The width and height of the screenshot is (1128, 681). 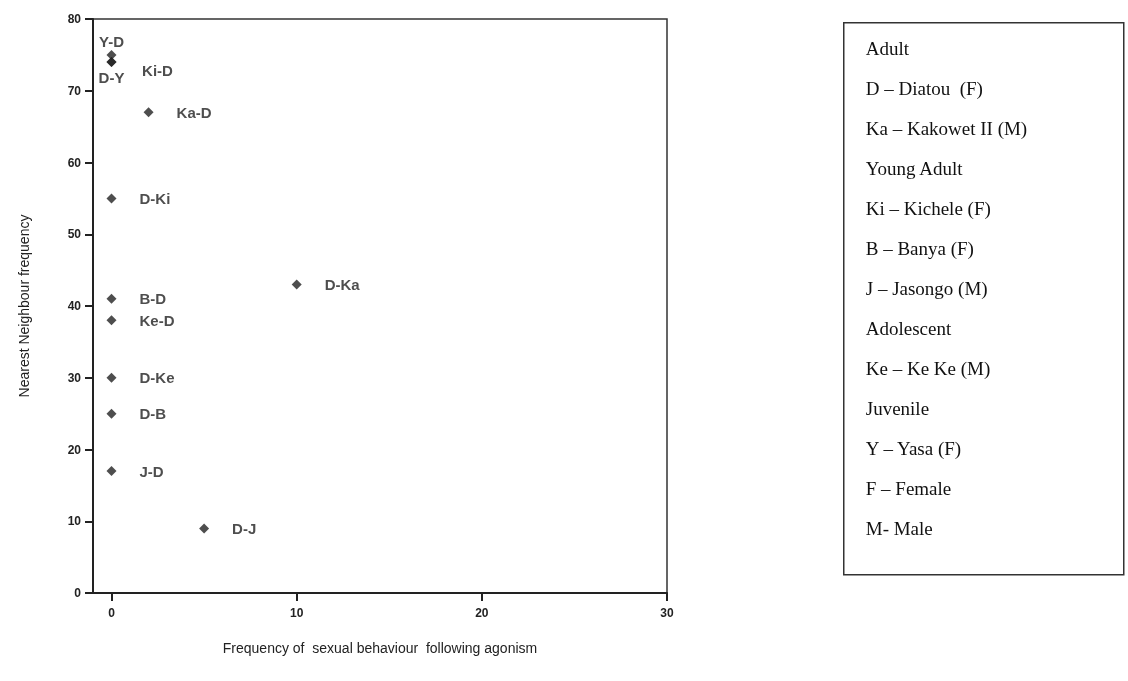 I want to click on text: B – Banya (F), so click(x=919, y=248).